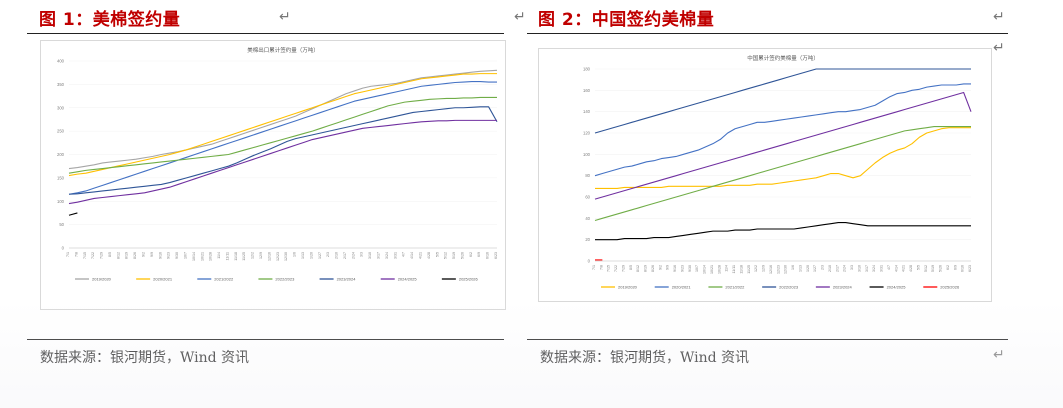  Describe the element at coordinates (61, 154) in the screenshot. I see `y-tick-label: 200` at that location.